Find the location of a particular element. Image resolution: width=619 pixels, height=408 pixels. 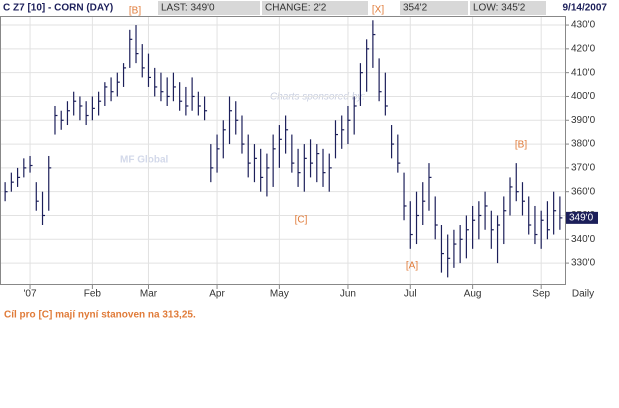

header-date: 9/14/2007 is located at coordinates (585, 8).